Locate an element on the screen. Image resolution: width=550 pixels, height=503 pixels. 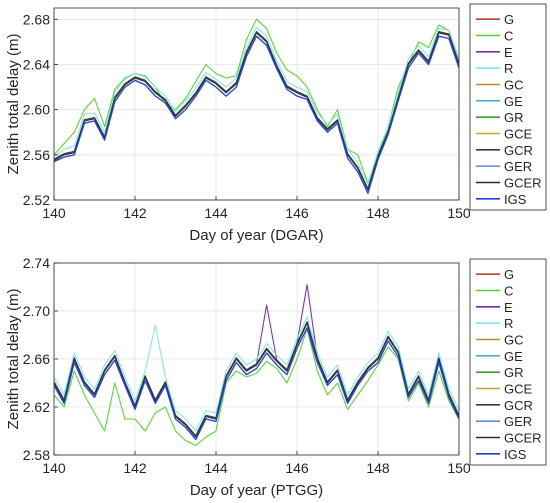
y-tick-label: 2.52 is located at coordinates (36, 200).